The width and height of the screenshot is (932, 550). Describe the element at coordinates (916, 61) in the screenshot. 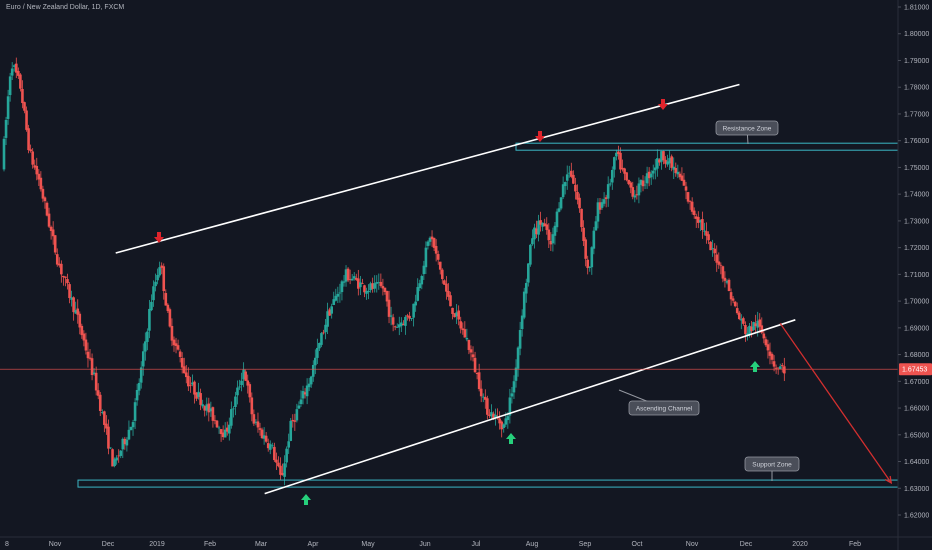

I see `price-tick-label: 1.79000` at that location.